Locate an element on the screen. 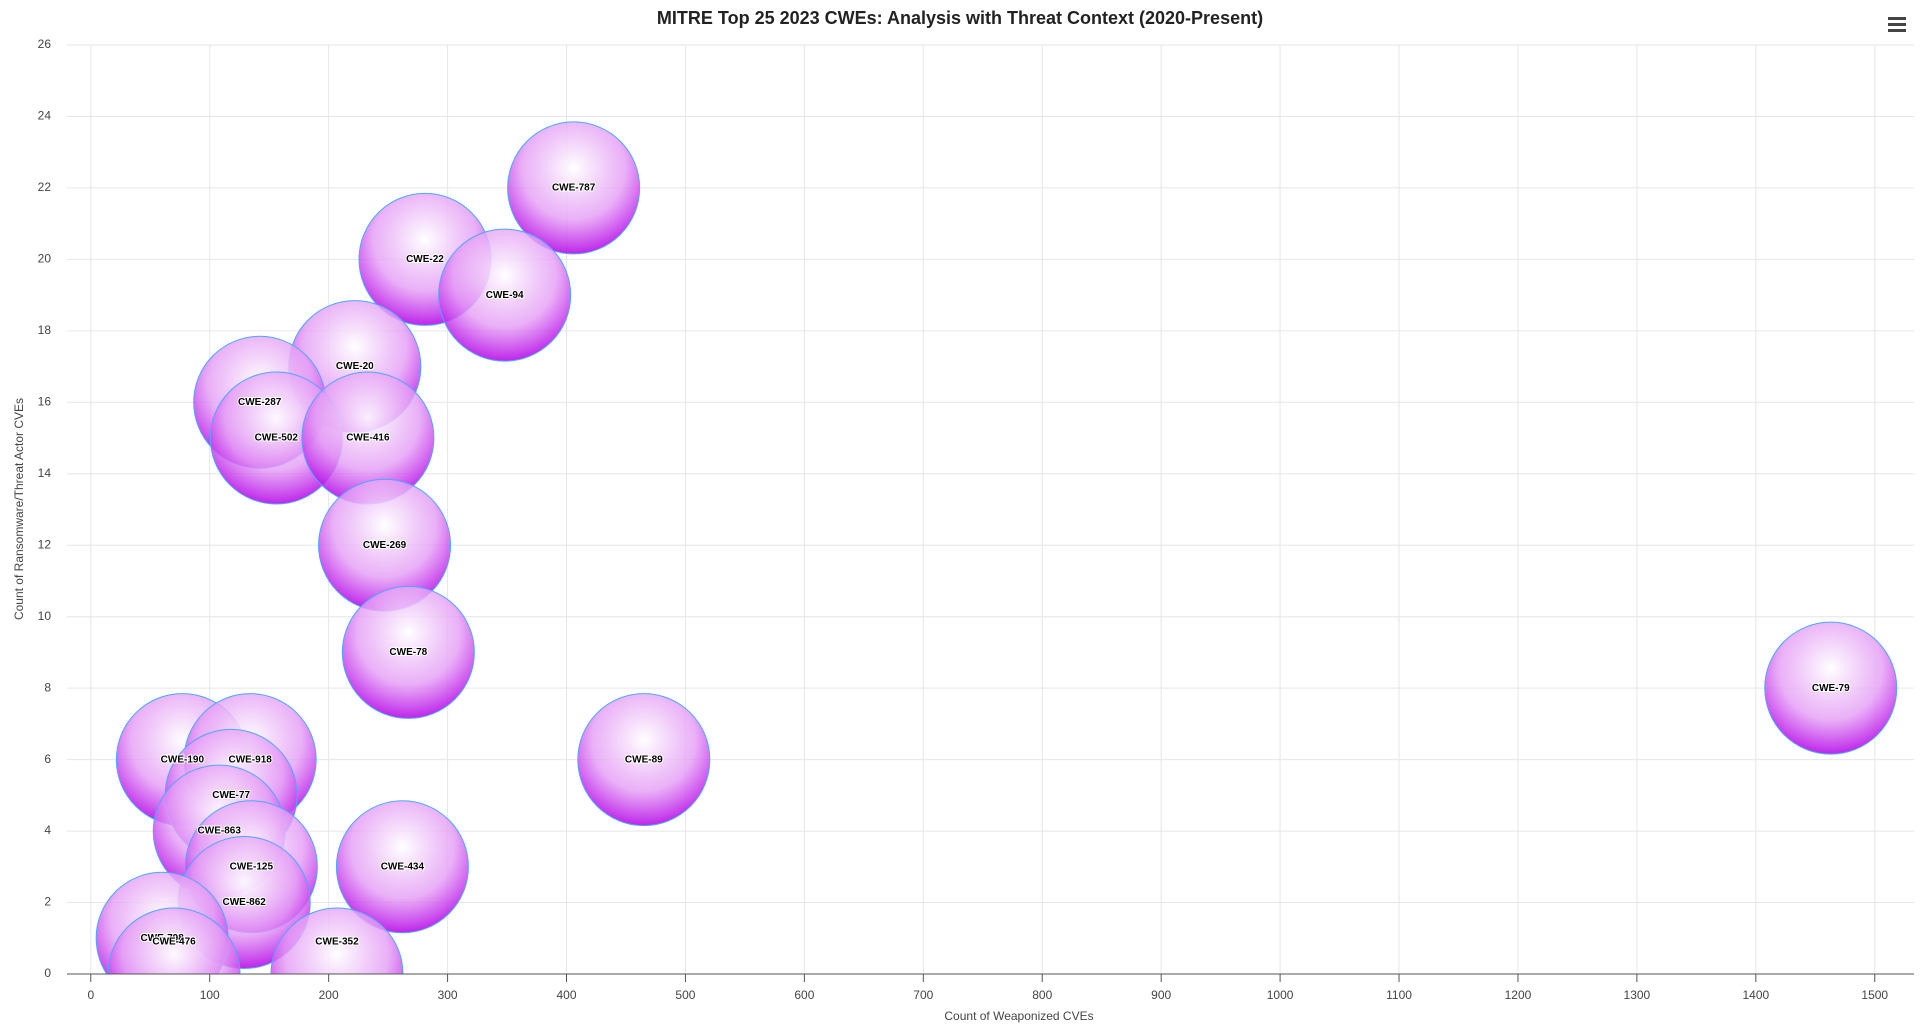  y-tick-label: 6 is located at coordinates (47, 759).